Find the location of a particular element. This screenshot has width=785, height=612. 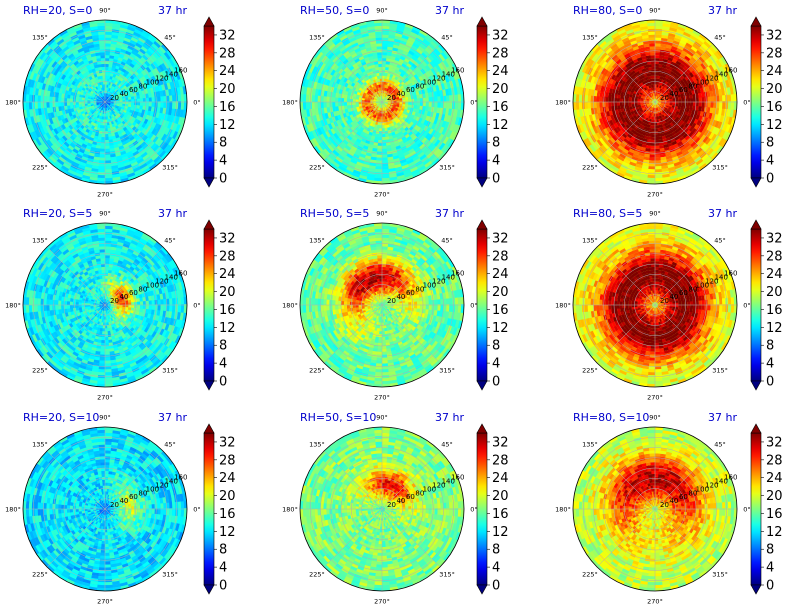

colorbar-tick-label: 16 is located at coordinates (500, 310).